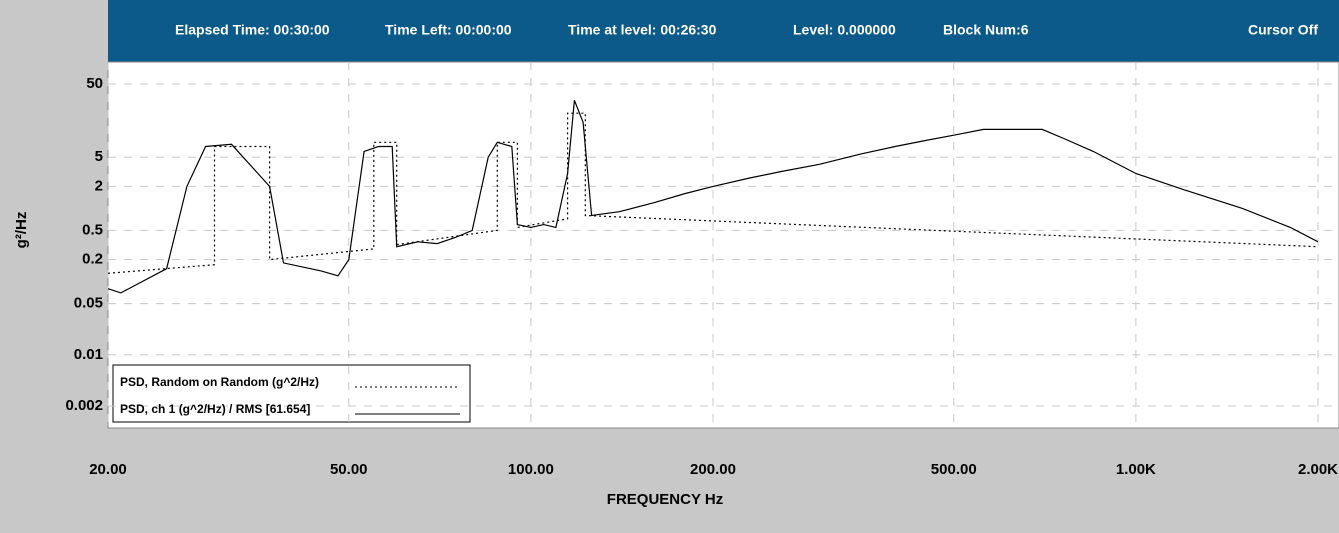 This screenshot has width=1339, height=533. What do you see at coordinates (723, 31) in the screenshot?
I see `status-bar` at bounding box center [723, 31].